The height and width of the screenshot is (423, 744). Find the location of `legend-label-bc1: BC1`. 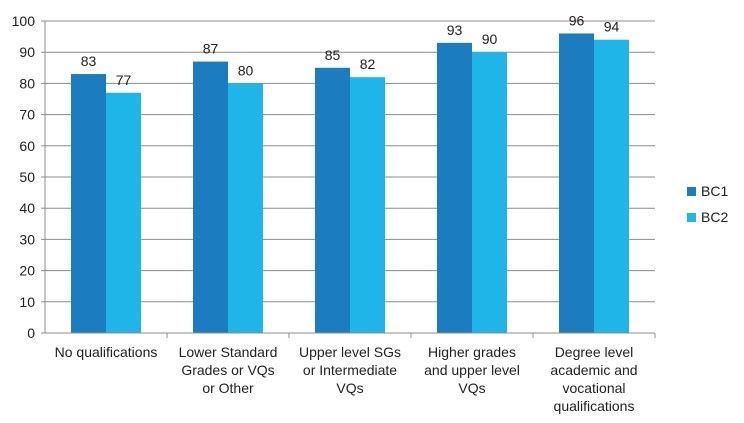

legend-label-bc1: BC1 is located at coordinates (714, 191).